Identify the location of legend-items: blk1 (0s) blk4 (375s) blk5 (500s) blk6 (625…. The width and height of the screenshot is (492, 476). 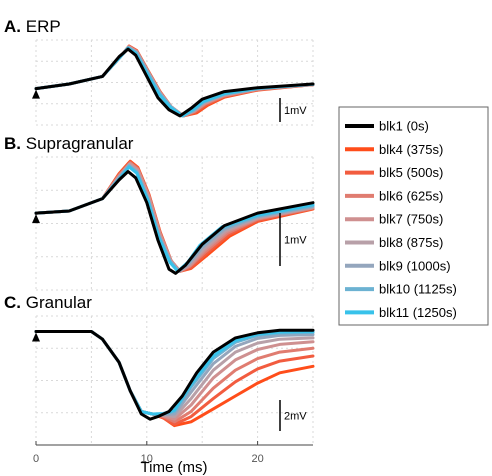
(401, 219).